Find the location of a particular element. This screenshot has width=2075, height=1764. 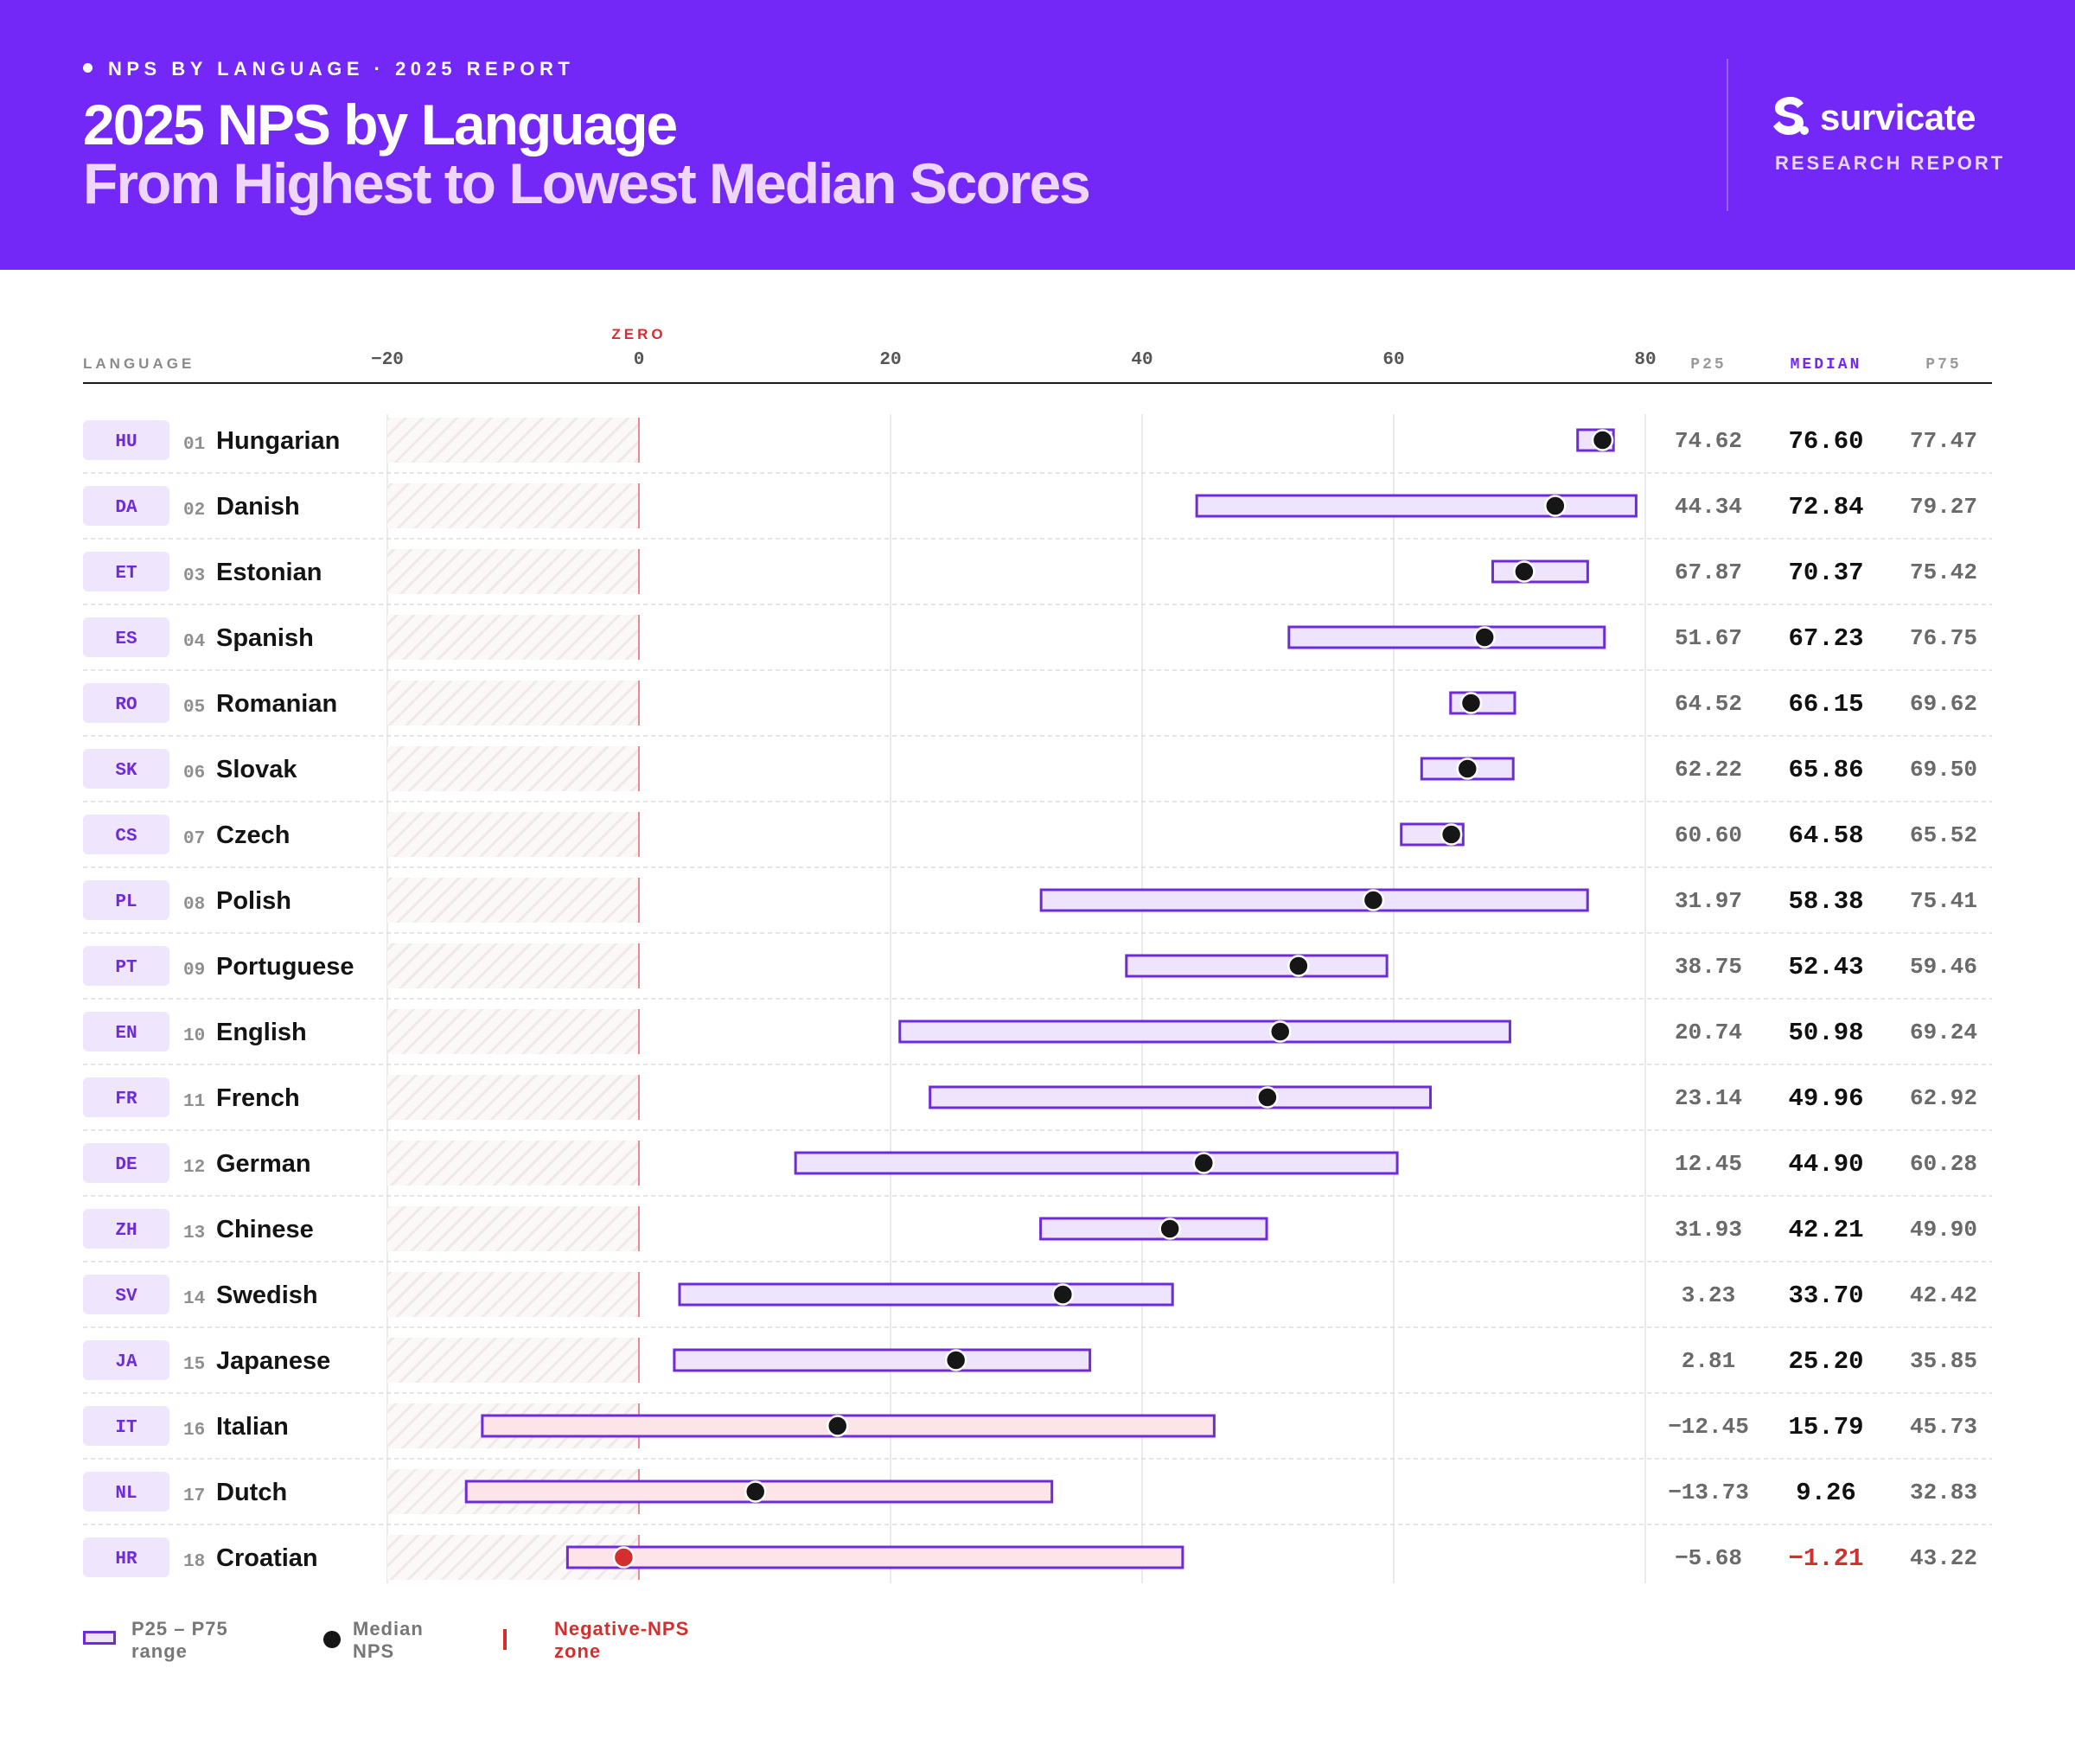

data-row: DE 12 German 12.45 44.90 60.28 is located at coordinates (1037, 1169).